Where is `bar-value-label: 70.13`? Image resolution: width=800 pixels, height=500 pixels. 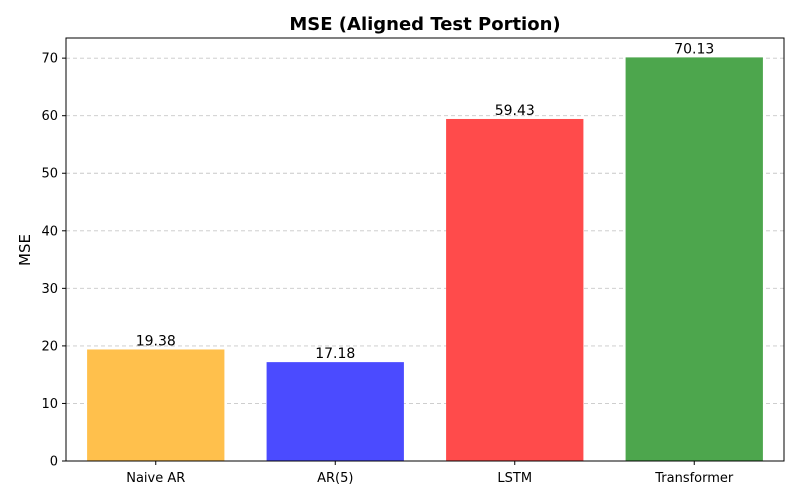
bar-value-label: 70.13 is located at coordinates (694, 49).